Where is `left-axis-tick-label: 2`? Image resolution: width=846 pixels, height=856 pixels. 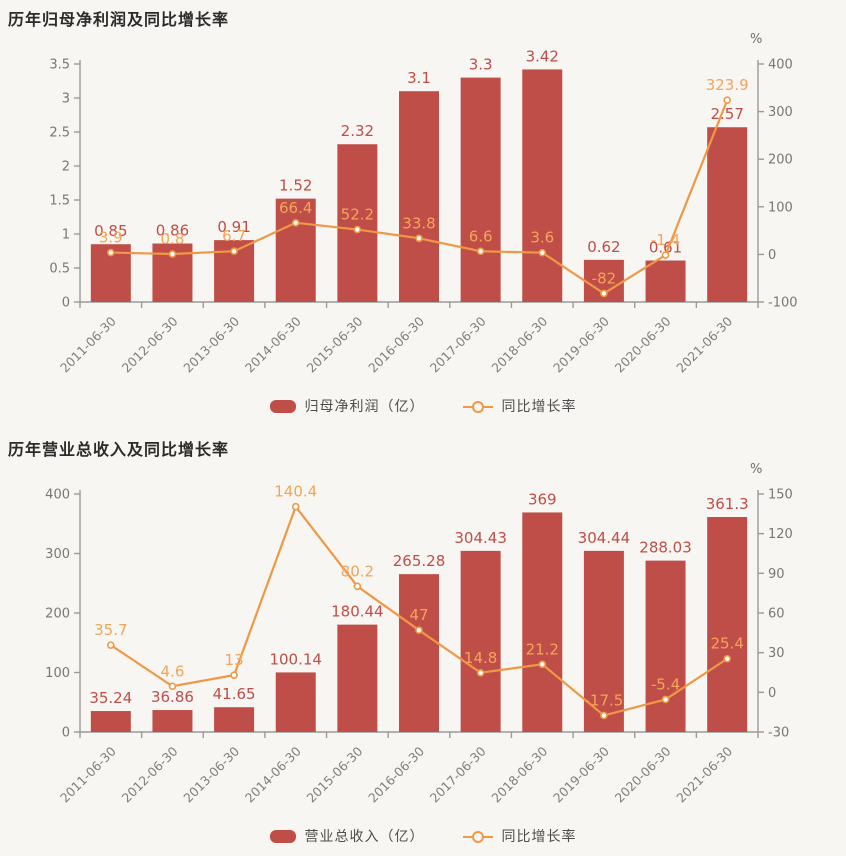
left-axis-tick-label: 2 is located at coordinates (66, 167).